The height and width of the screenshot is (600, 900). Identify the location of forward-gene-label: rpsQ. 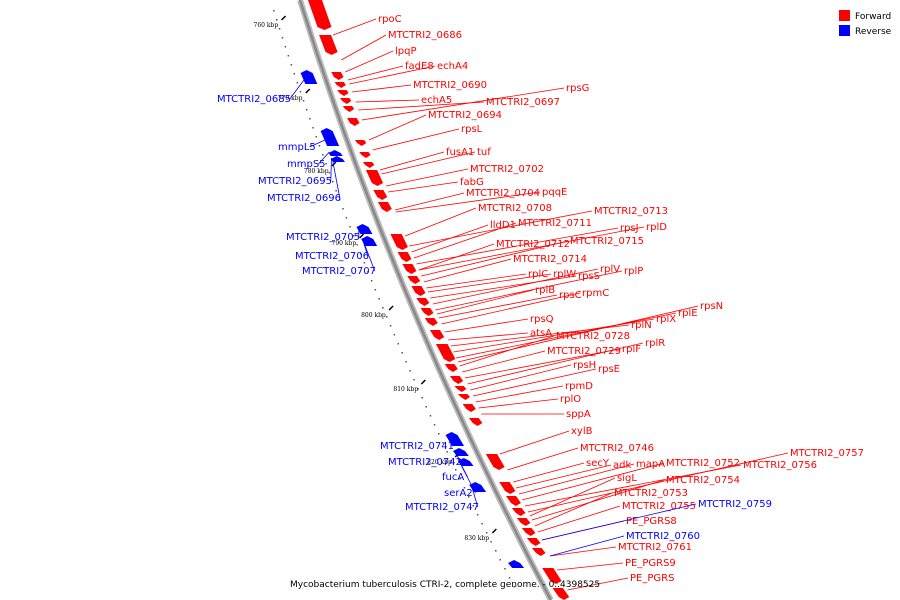
(542, 319).